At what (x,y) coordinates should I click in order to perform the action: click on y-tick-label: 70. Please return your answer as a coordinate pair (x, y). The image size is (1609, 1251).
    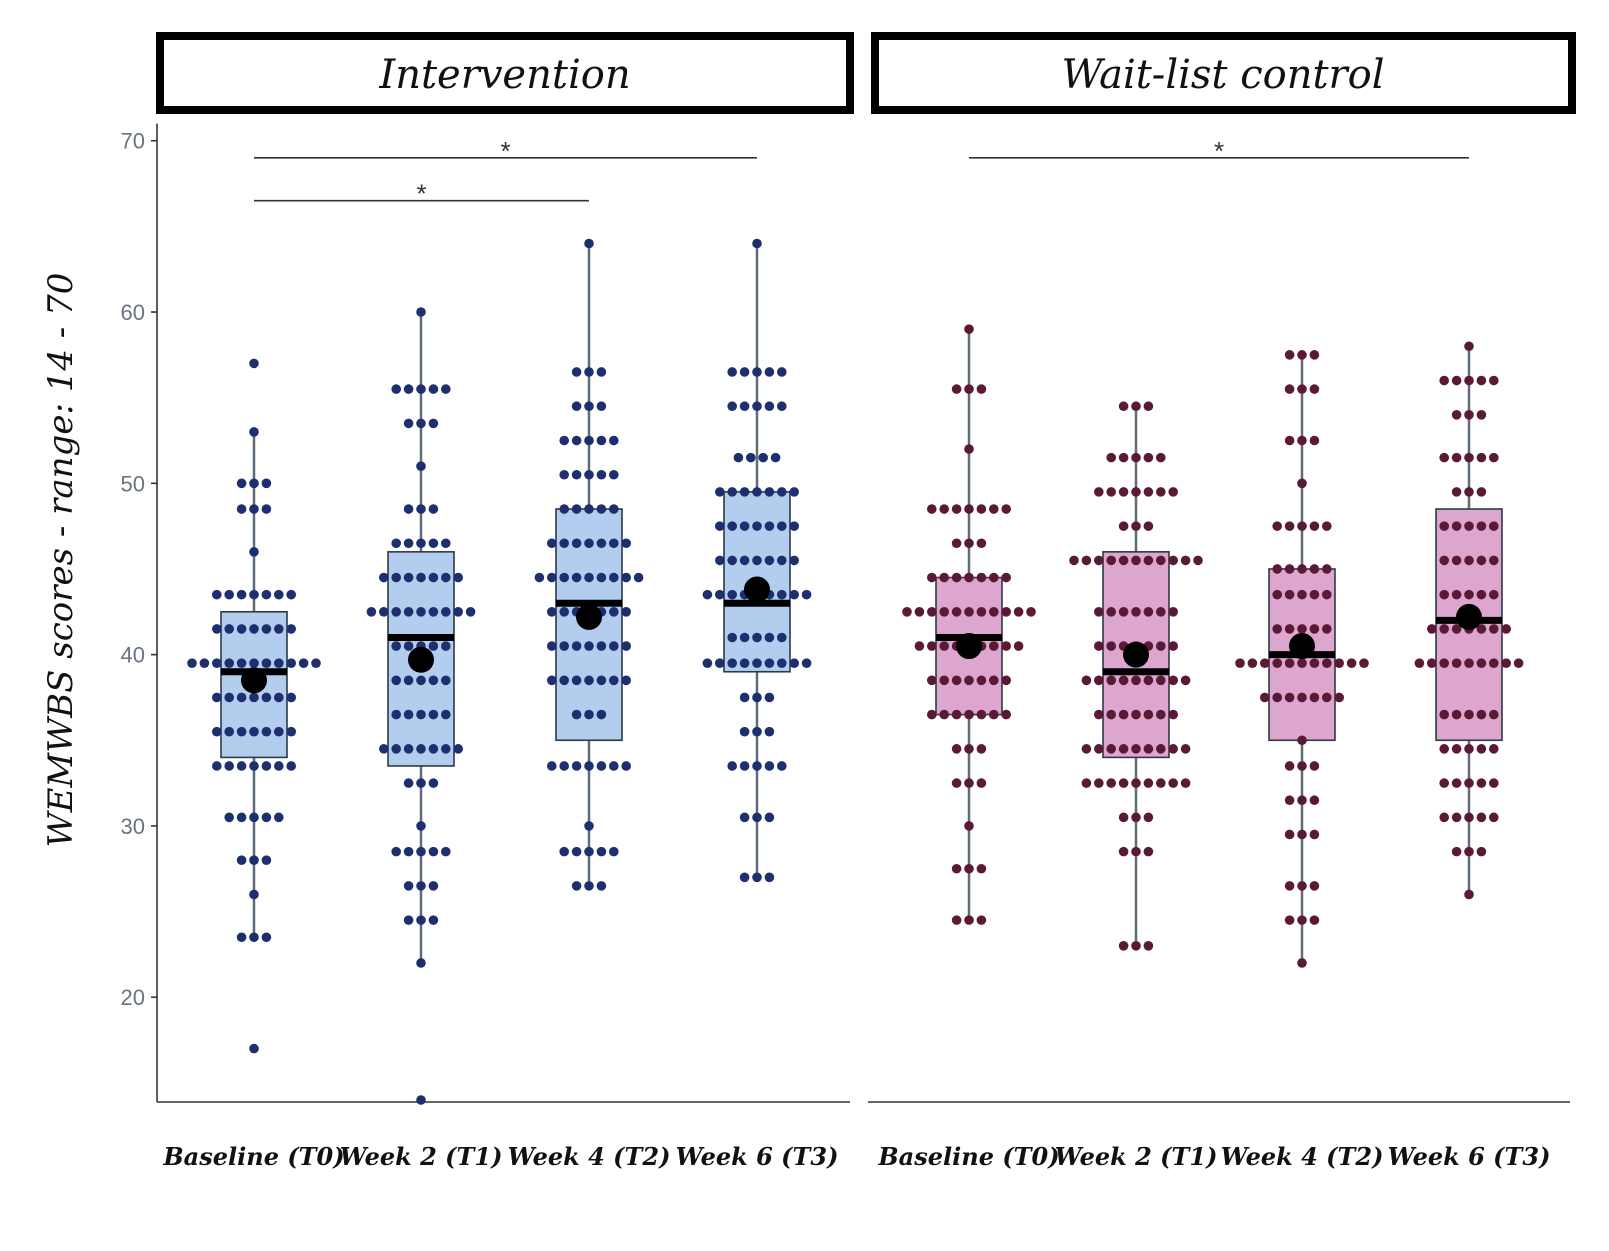
    Looking at the image, I should click on (133, 141).